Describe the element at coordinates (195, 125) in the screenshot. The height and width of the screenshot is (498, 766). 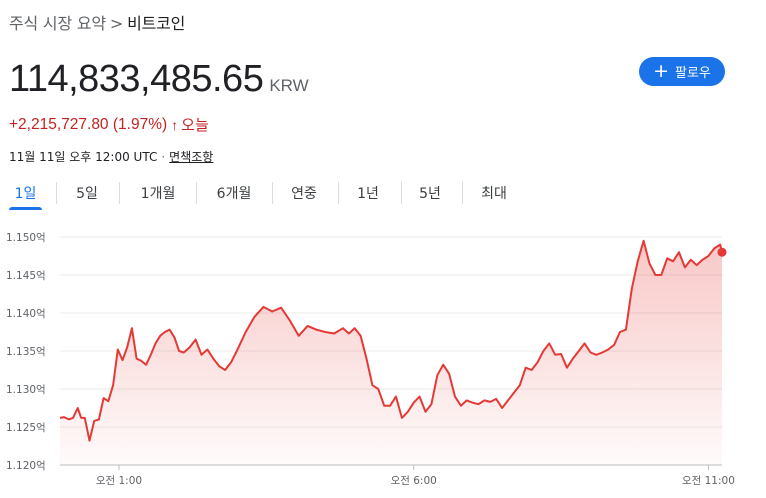
I see `change-period: 오늘` at that location.